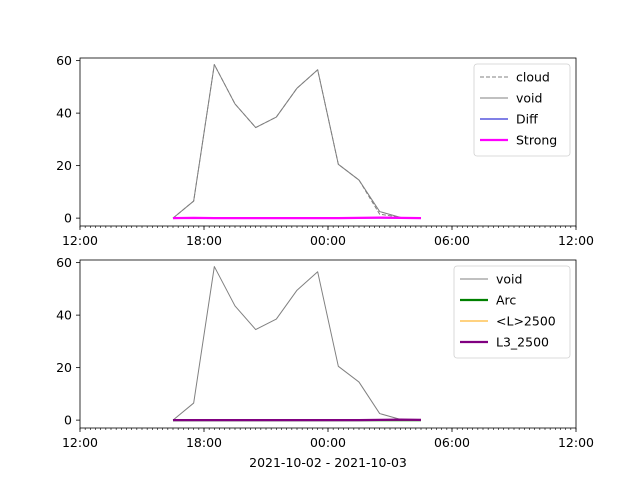 The image size is (640, 484). Describe the element at coordinates (297, 218) in the screenshot. I see `series-line-strong` at that location.